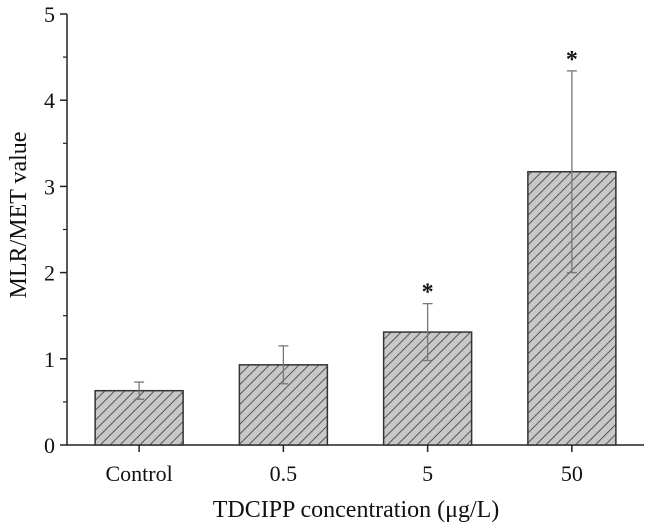  I want to click on x-tick-label: Control, so click(139, 473).